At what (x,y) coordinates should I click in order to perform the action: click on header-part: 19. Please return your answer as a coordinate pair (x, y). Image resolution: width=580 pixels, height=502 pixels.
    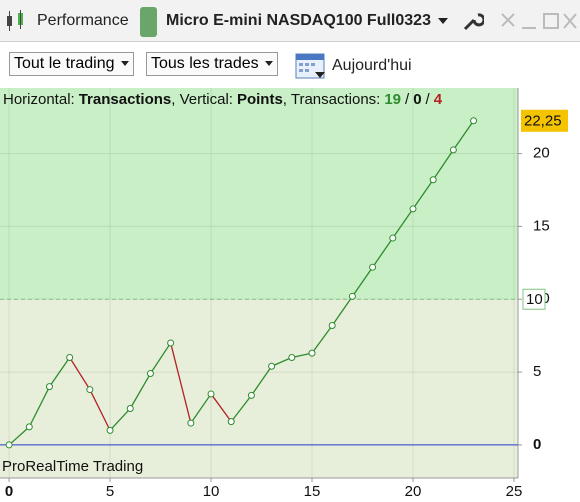
    Looking at the image, I should click on (392, 99).